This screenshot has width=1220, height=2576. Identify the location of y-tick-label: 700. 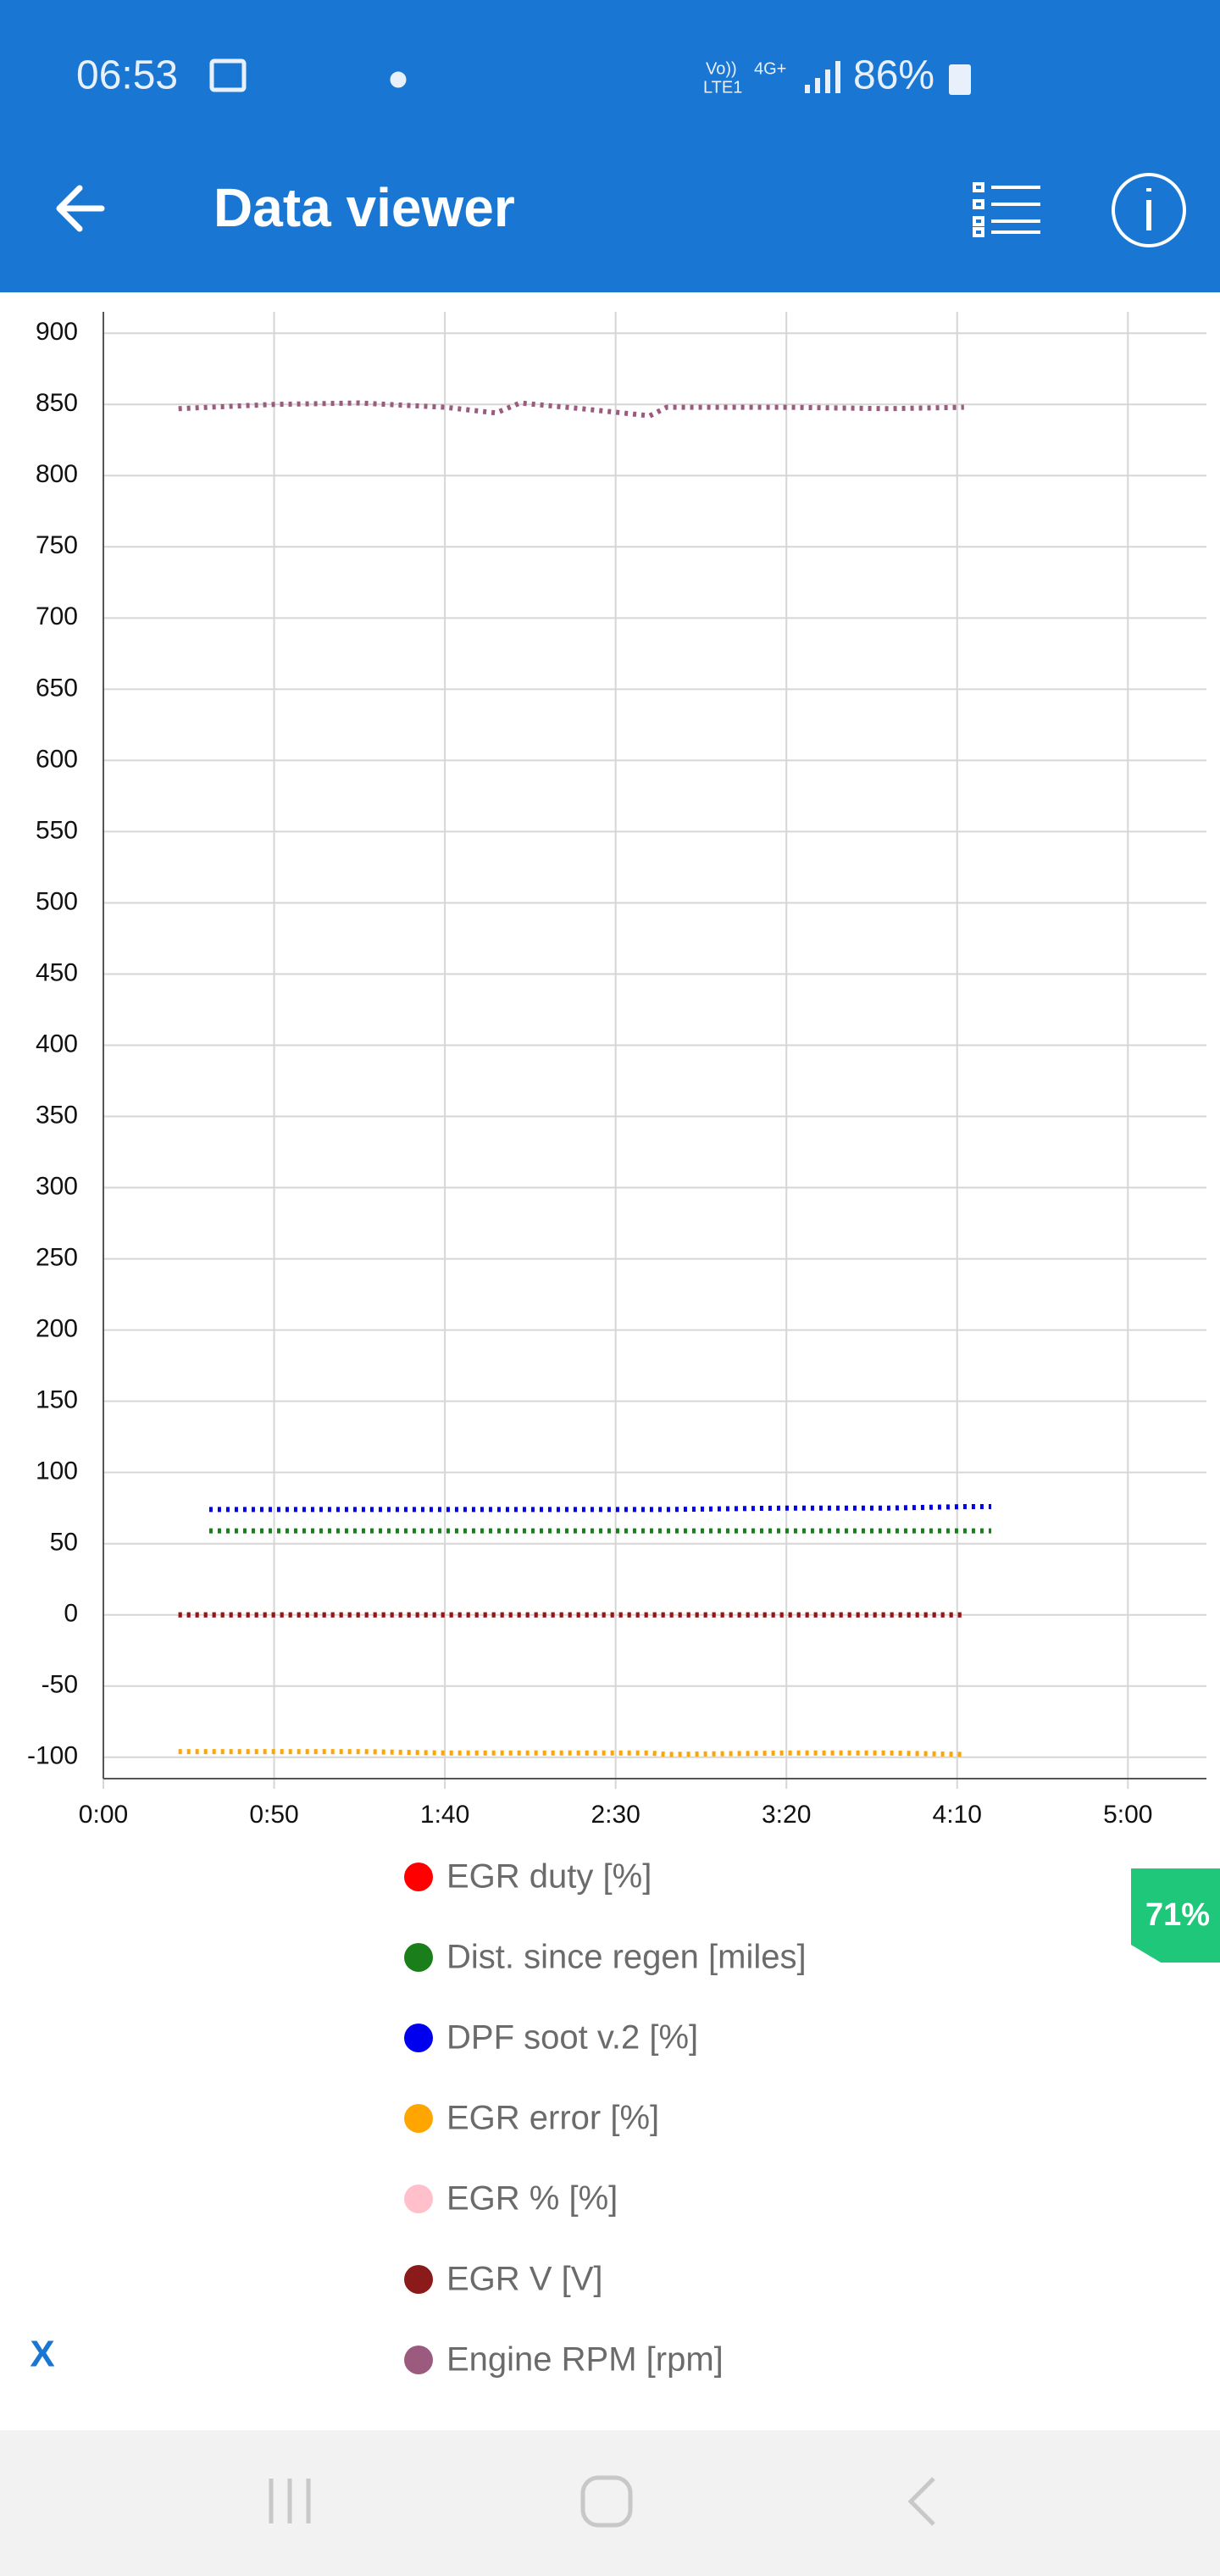
(57, 616).